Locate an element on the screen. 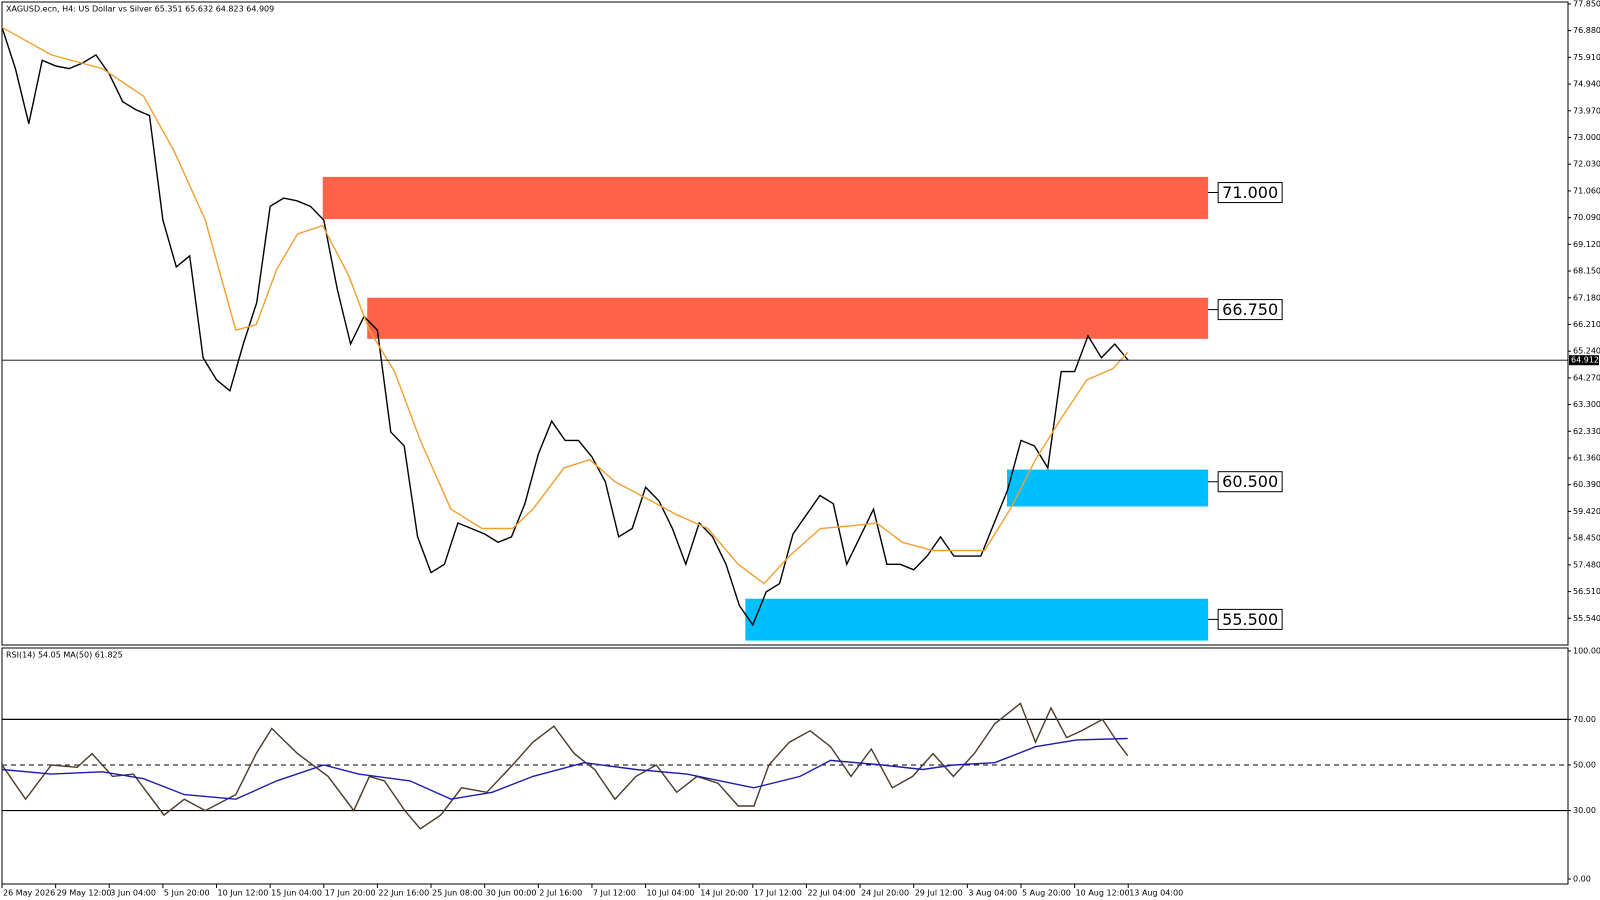  x-tick-label: 3 Jun 04:00 is located at coordinates (133, 893).